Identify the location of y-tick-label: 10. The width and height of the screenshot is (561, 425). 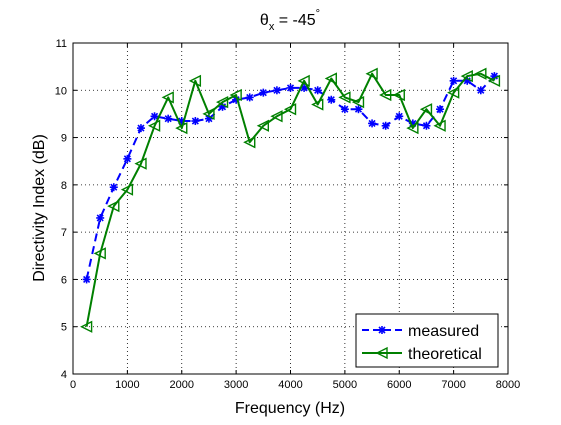
(61, 91).